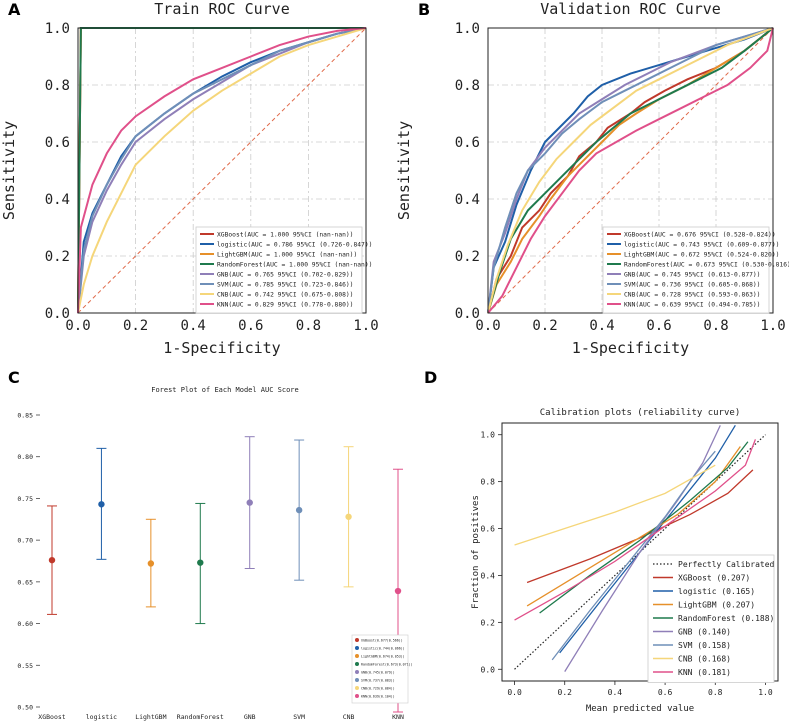 The width and height of the screenshot is (789, 724). What do you see at coordinates (378, 697) in the screenshot?
I see `legend-label: KNN(0.639(0.104))` at bounding box center [378, 697].